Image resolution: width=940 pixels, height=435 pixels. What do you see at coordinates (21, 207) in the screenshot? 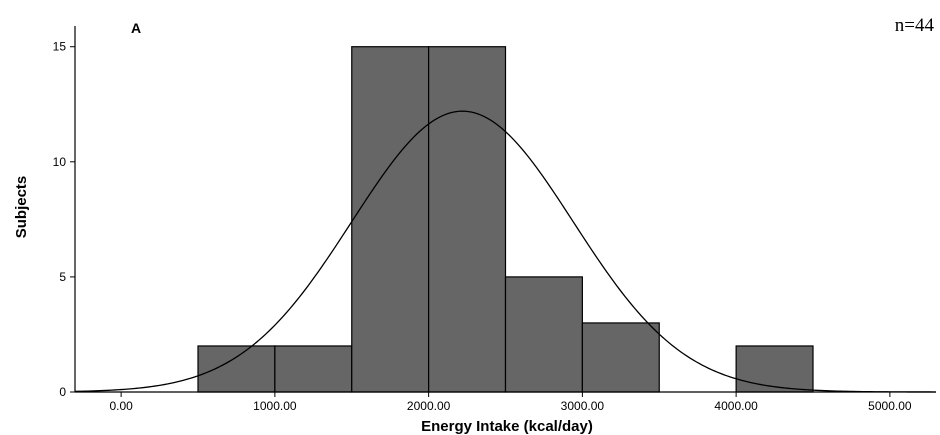
I see `y-axis-title: Subjects` at bounding box center [21, 207].